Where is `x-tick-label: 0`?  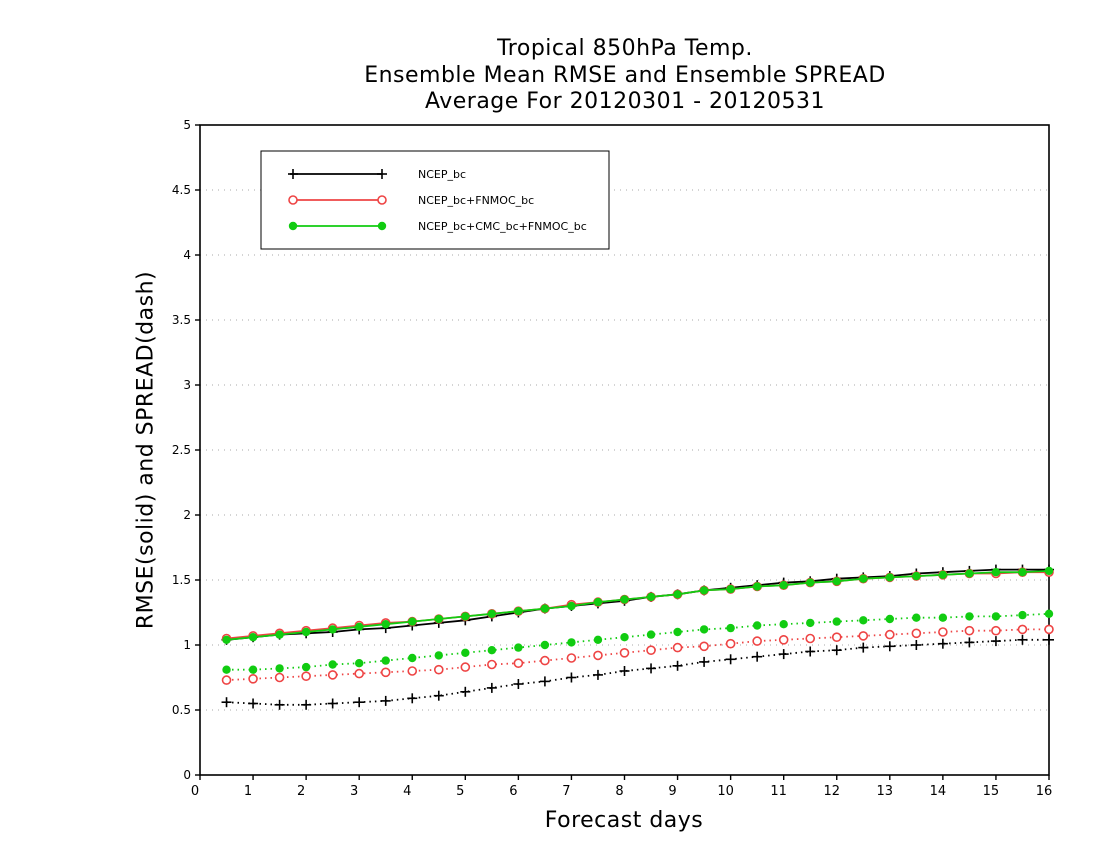
x-tick-label: 0 is located at coordinates (195, 791).